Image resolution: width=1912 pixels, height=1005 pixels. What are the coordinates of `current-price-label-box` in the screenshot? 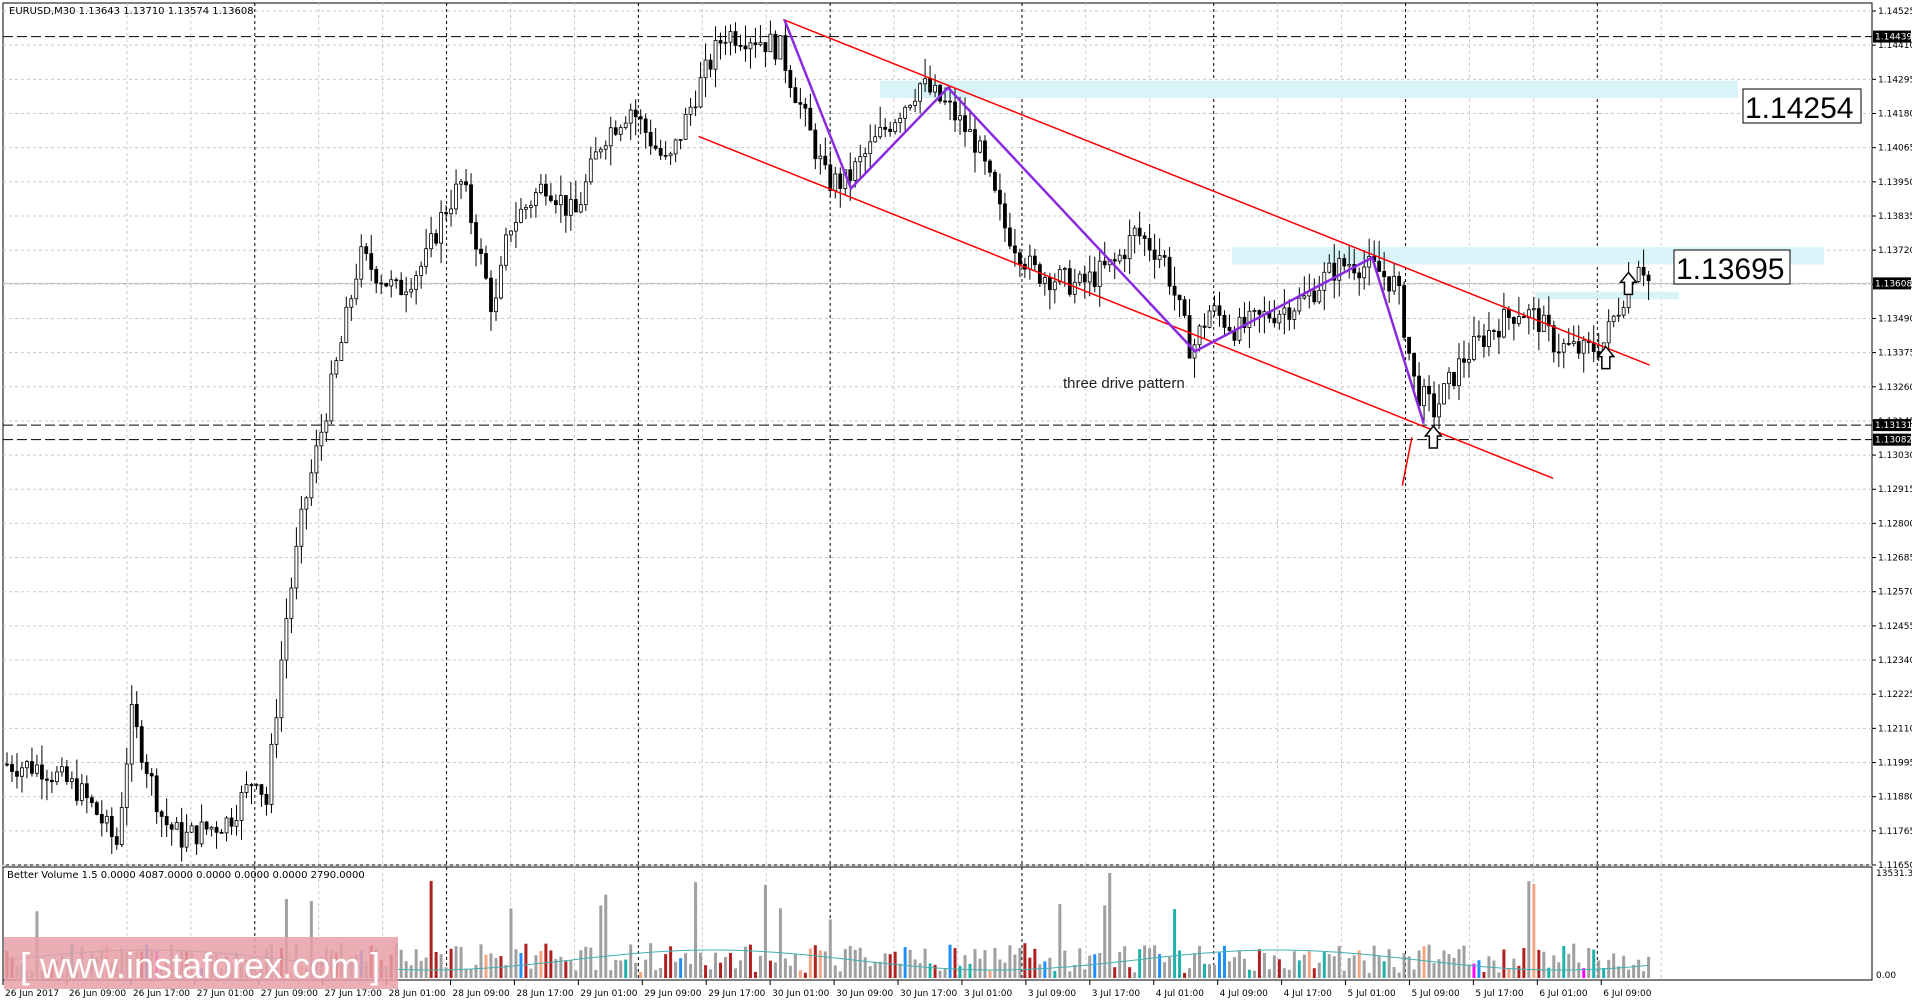 It's located at (1892, 283).